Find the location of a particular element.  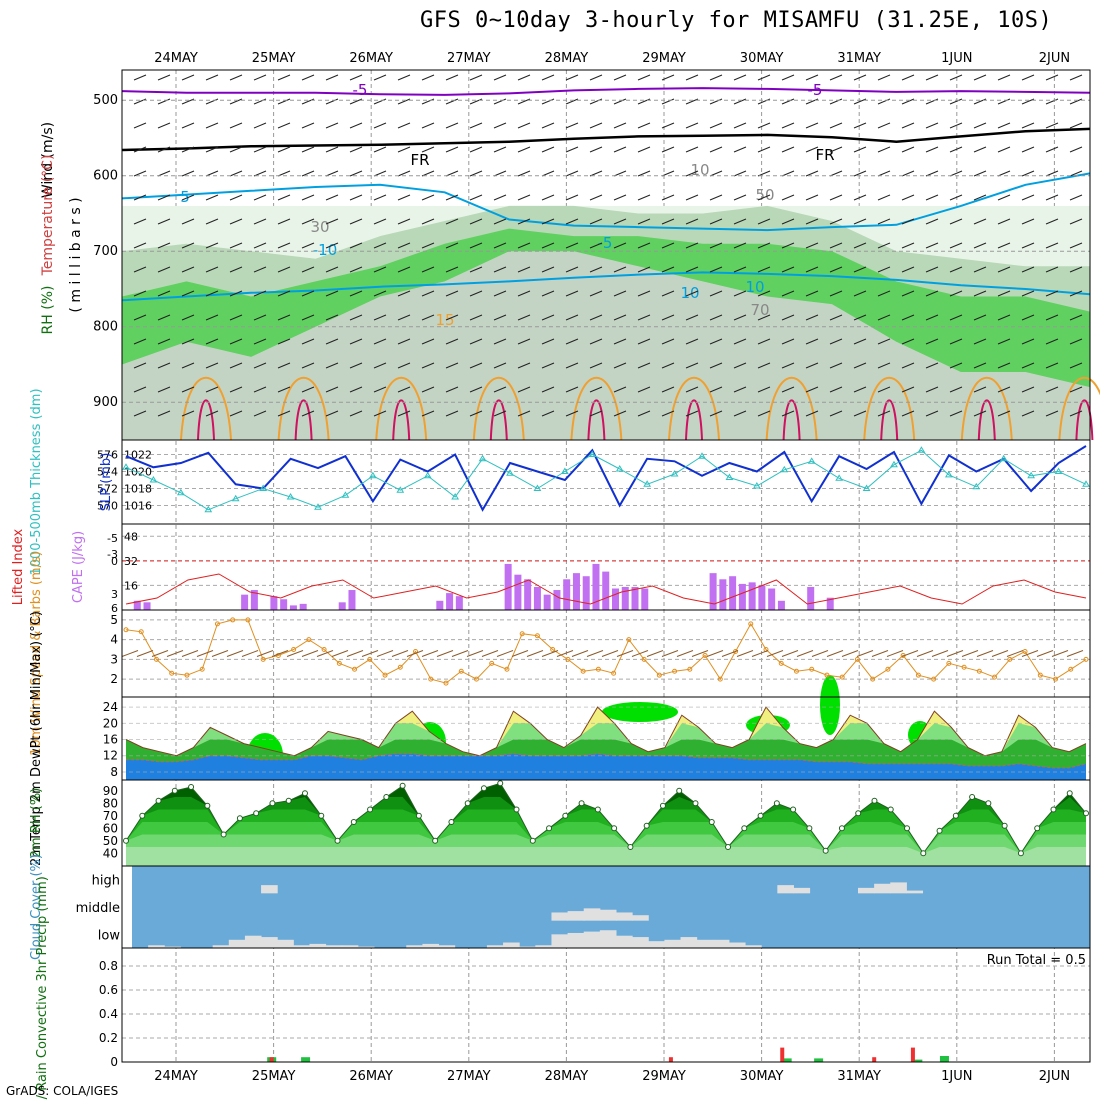

cloud-high-block is located at coordinates (802, 890).